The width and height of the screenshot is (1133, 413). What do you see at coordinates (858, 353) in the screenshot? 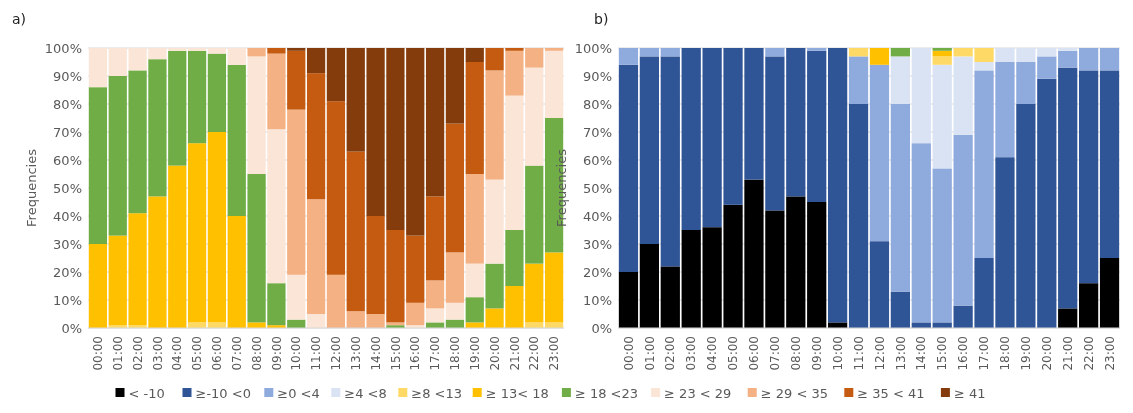
I see `x-tick-label: 11:00` at bounding box center [858, 353].